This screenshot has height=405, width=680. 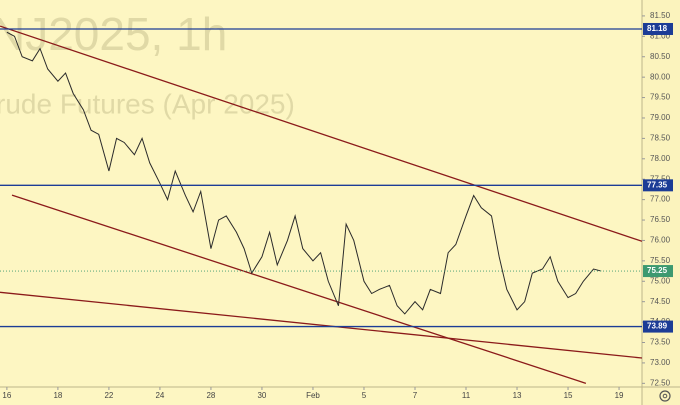 What do you see at coordinates (210, 395) in the screenshot?
I see `x-tick-label: 28` at bounding box center [210, 395].